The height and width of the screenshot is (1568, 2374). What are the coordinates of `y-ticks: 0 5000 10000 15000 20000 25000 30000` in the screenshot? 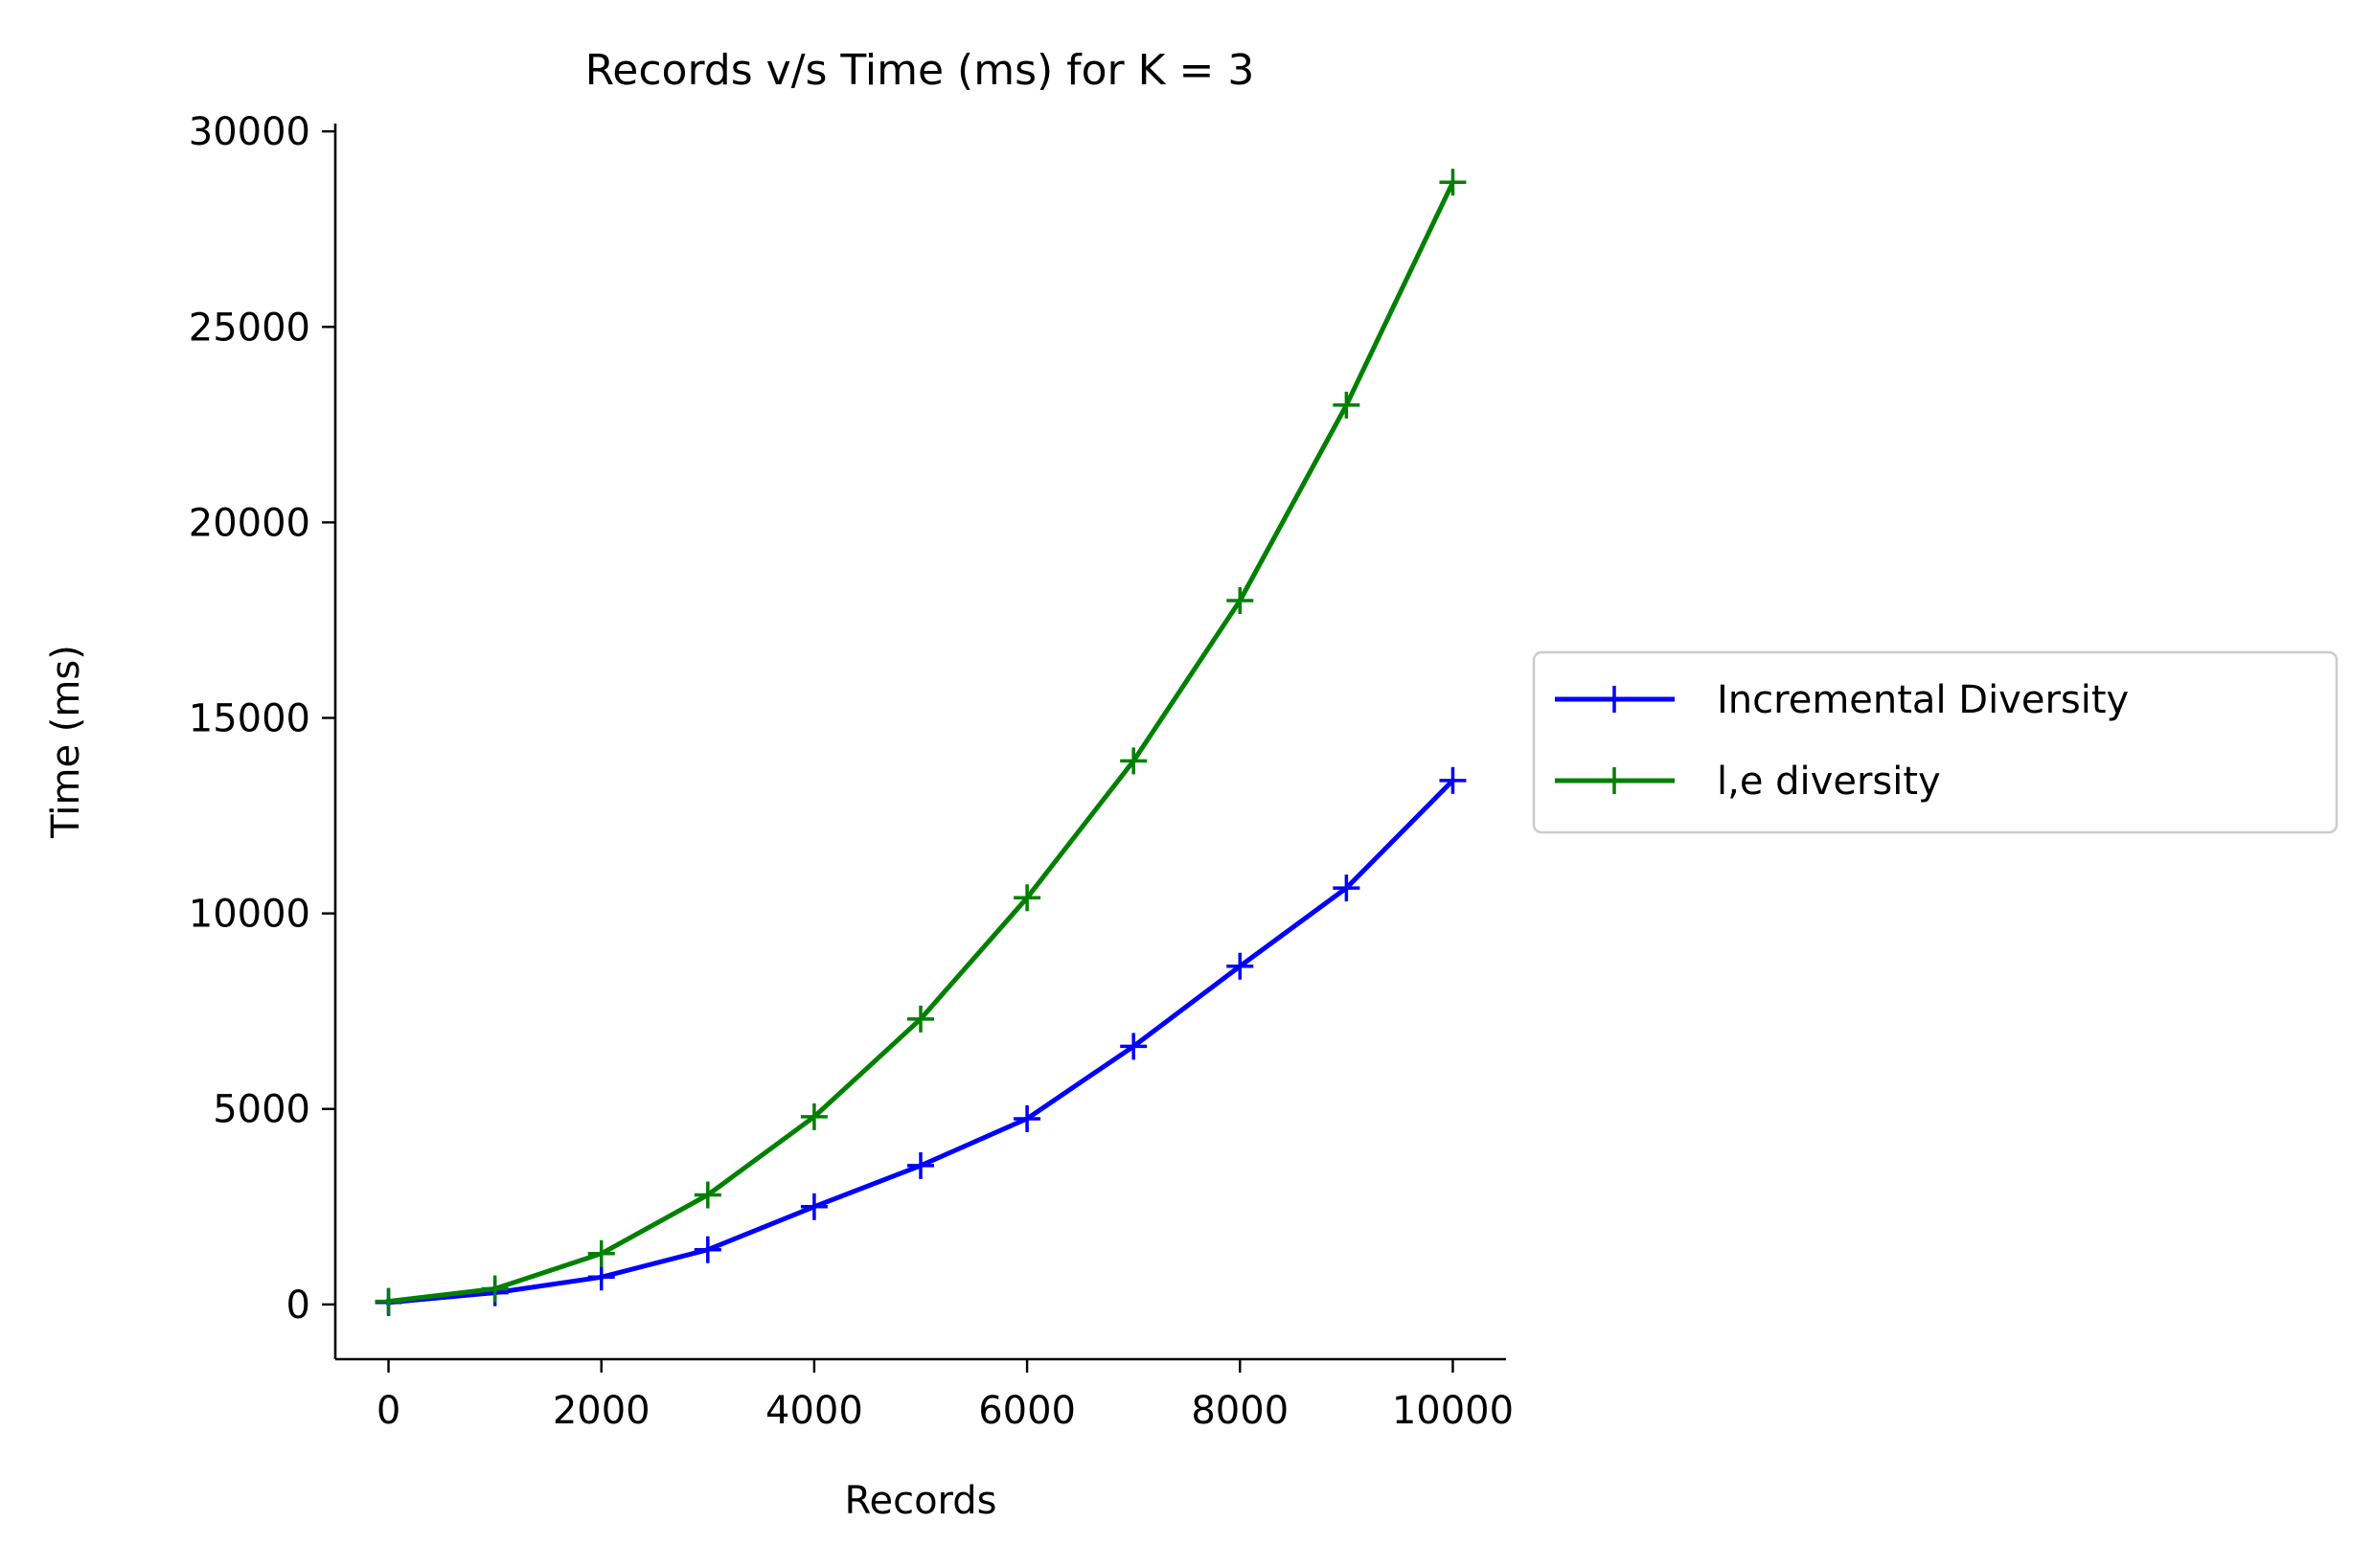 It's located at (262, 719).